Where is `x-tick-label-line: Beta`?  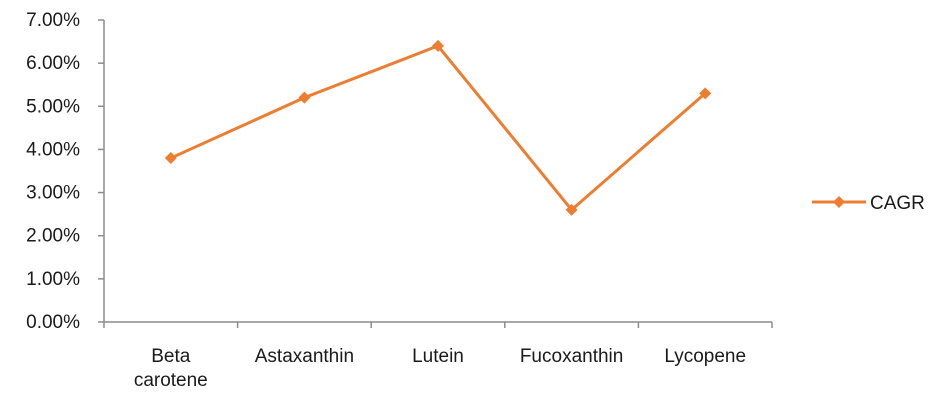
x-tick-label-line: Beta is located at coordinates (171, 356).